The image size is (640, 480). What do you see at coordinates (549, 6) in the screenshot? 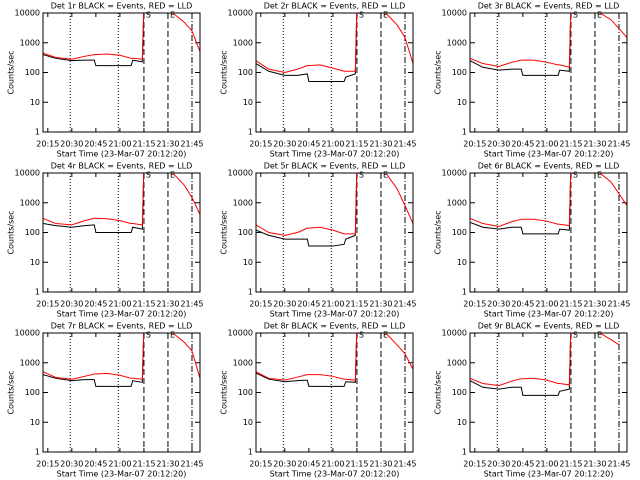
I see `chart-title: Det 3r BLACK = Events, RED = LLD` at bounding box center [549, 6].